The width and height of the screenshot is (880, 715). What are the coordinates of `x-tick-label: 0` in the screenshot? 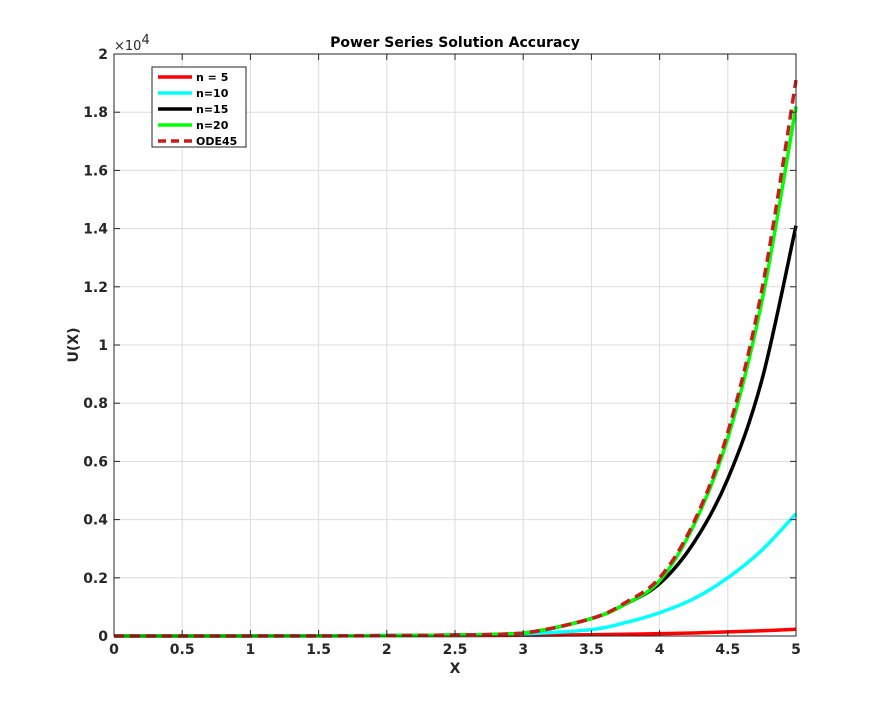 It's located at (114, 650).